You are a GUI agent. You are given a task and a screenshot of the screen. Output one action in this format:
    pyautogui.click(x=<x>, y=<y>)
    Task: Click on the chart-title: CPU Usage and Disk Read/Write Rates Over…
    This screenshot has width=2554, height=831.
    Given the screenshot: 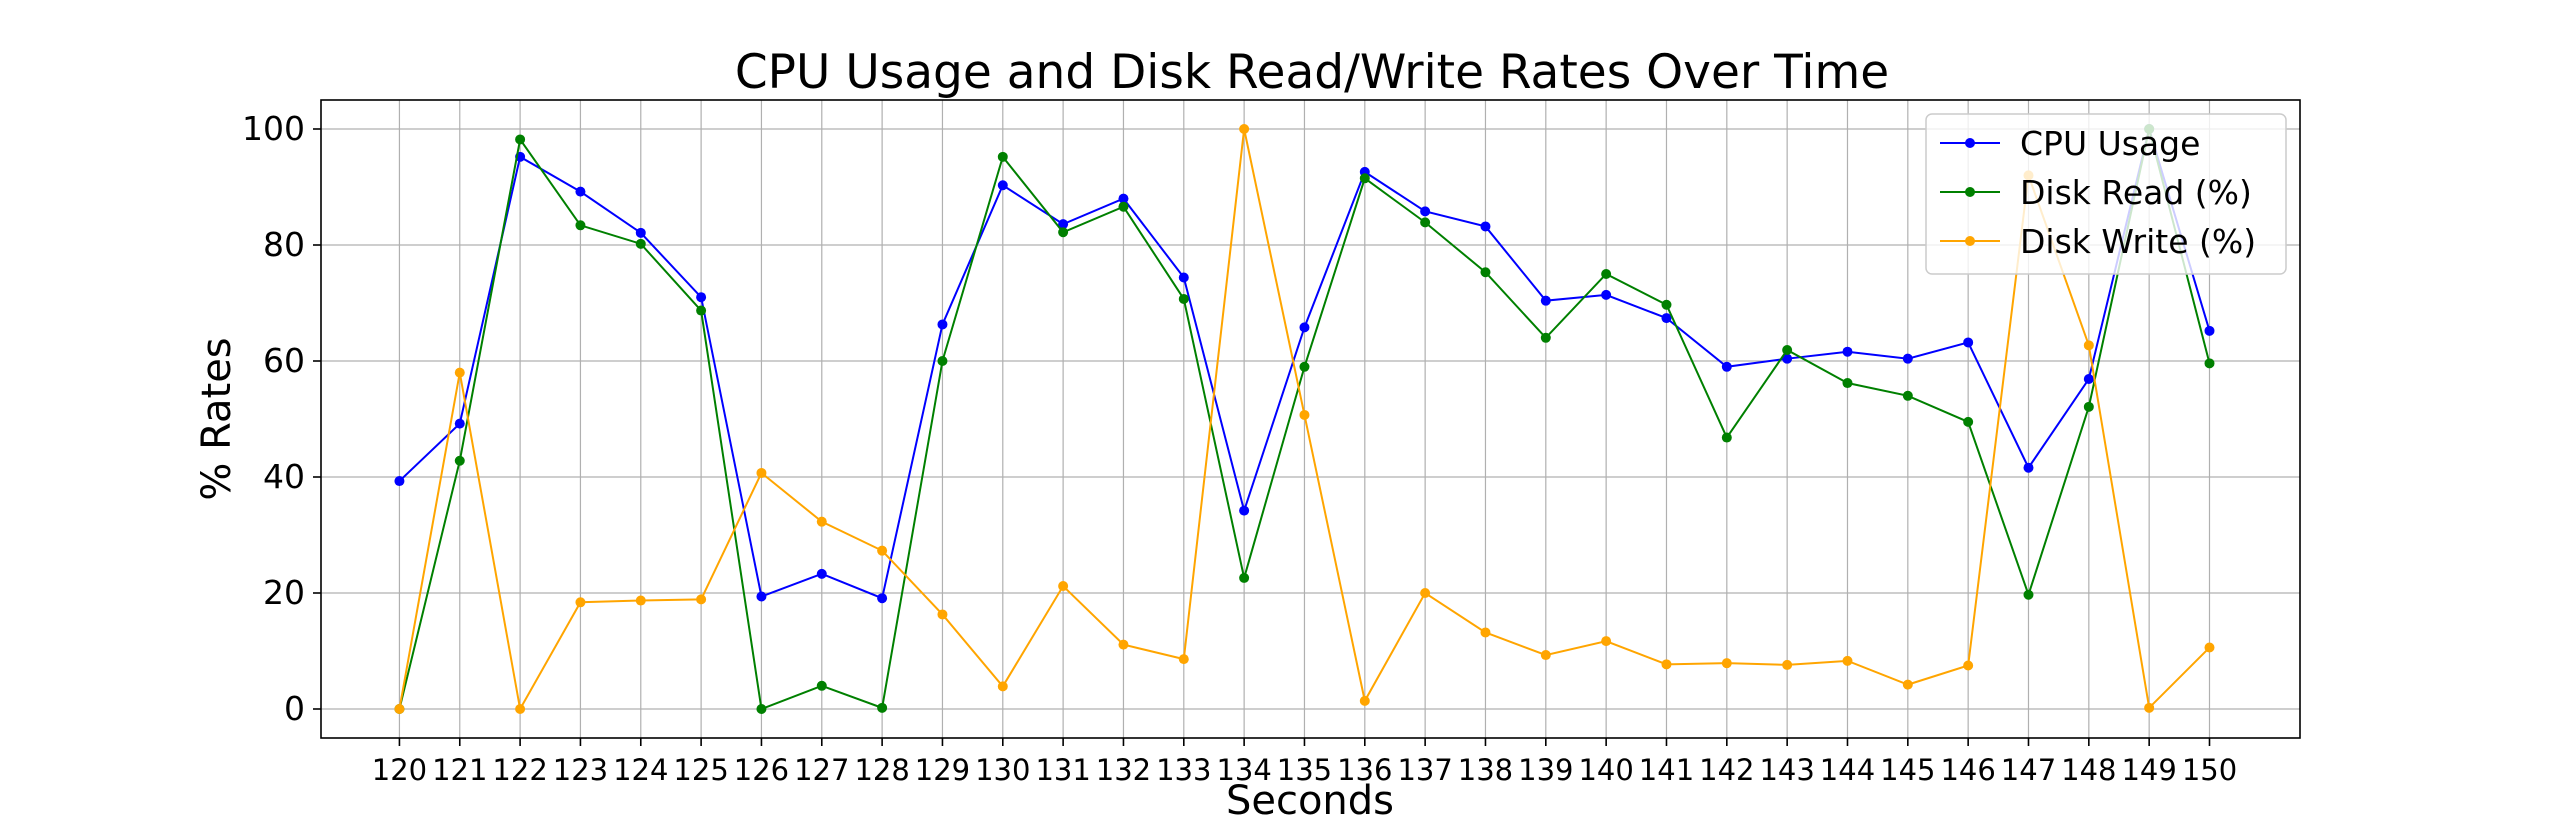 What is the action you would take?
    pyautogui.click(x=1312, y=72)
    